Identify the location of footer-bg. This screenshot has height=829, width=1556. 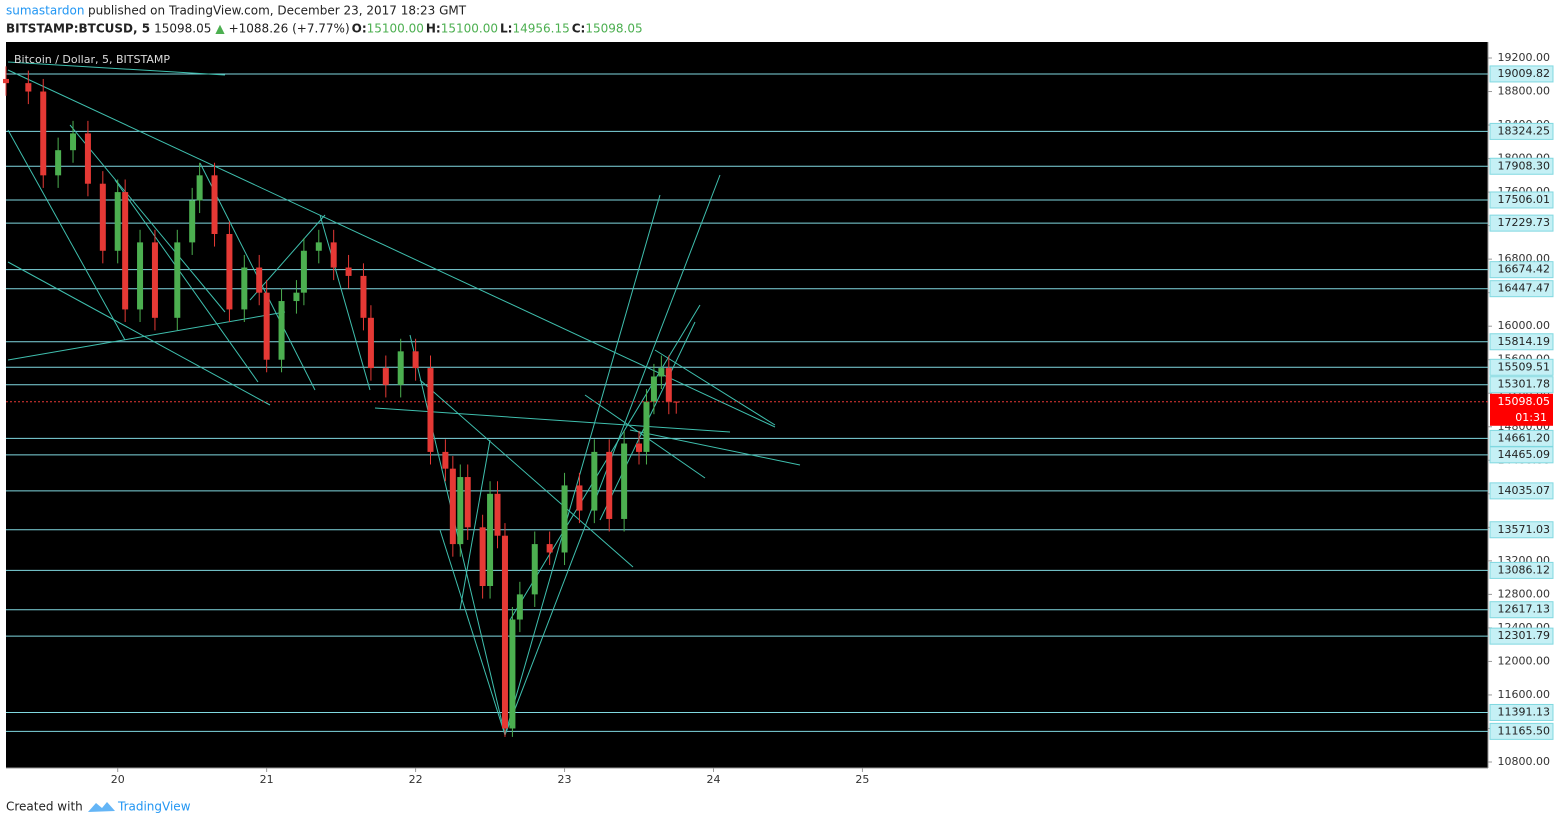
(778, 807).